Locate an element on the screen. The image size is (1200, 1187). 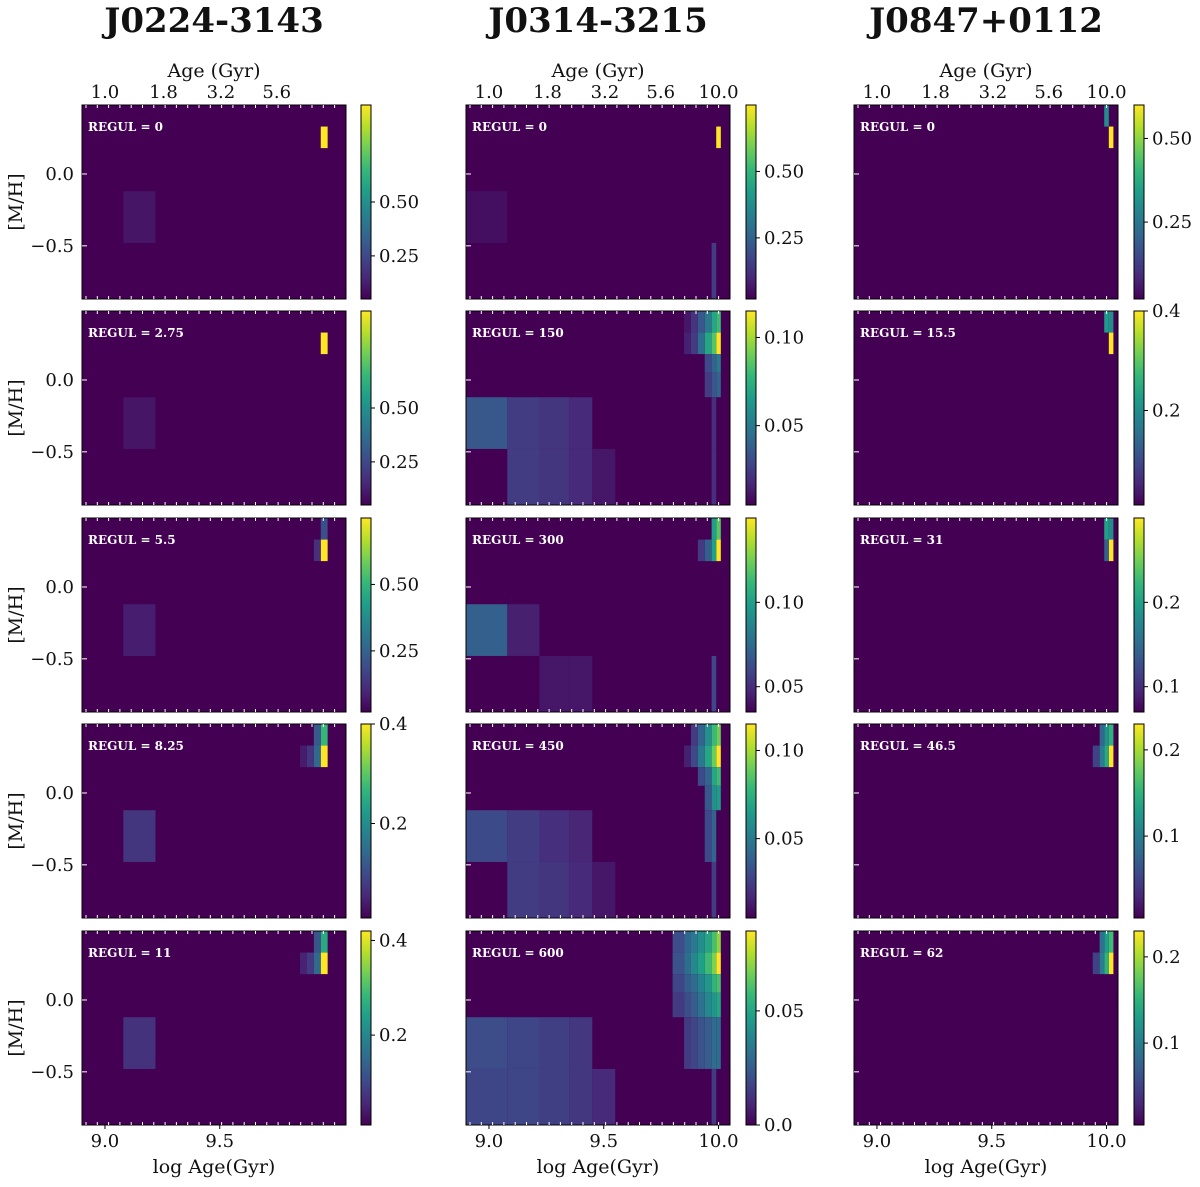
top-tick-label: 1.0 is located at coordinates (105, 92).